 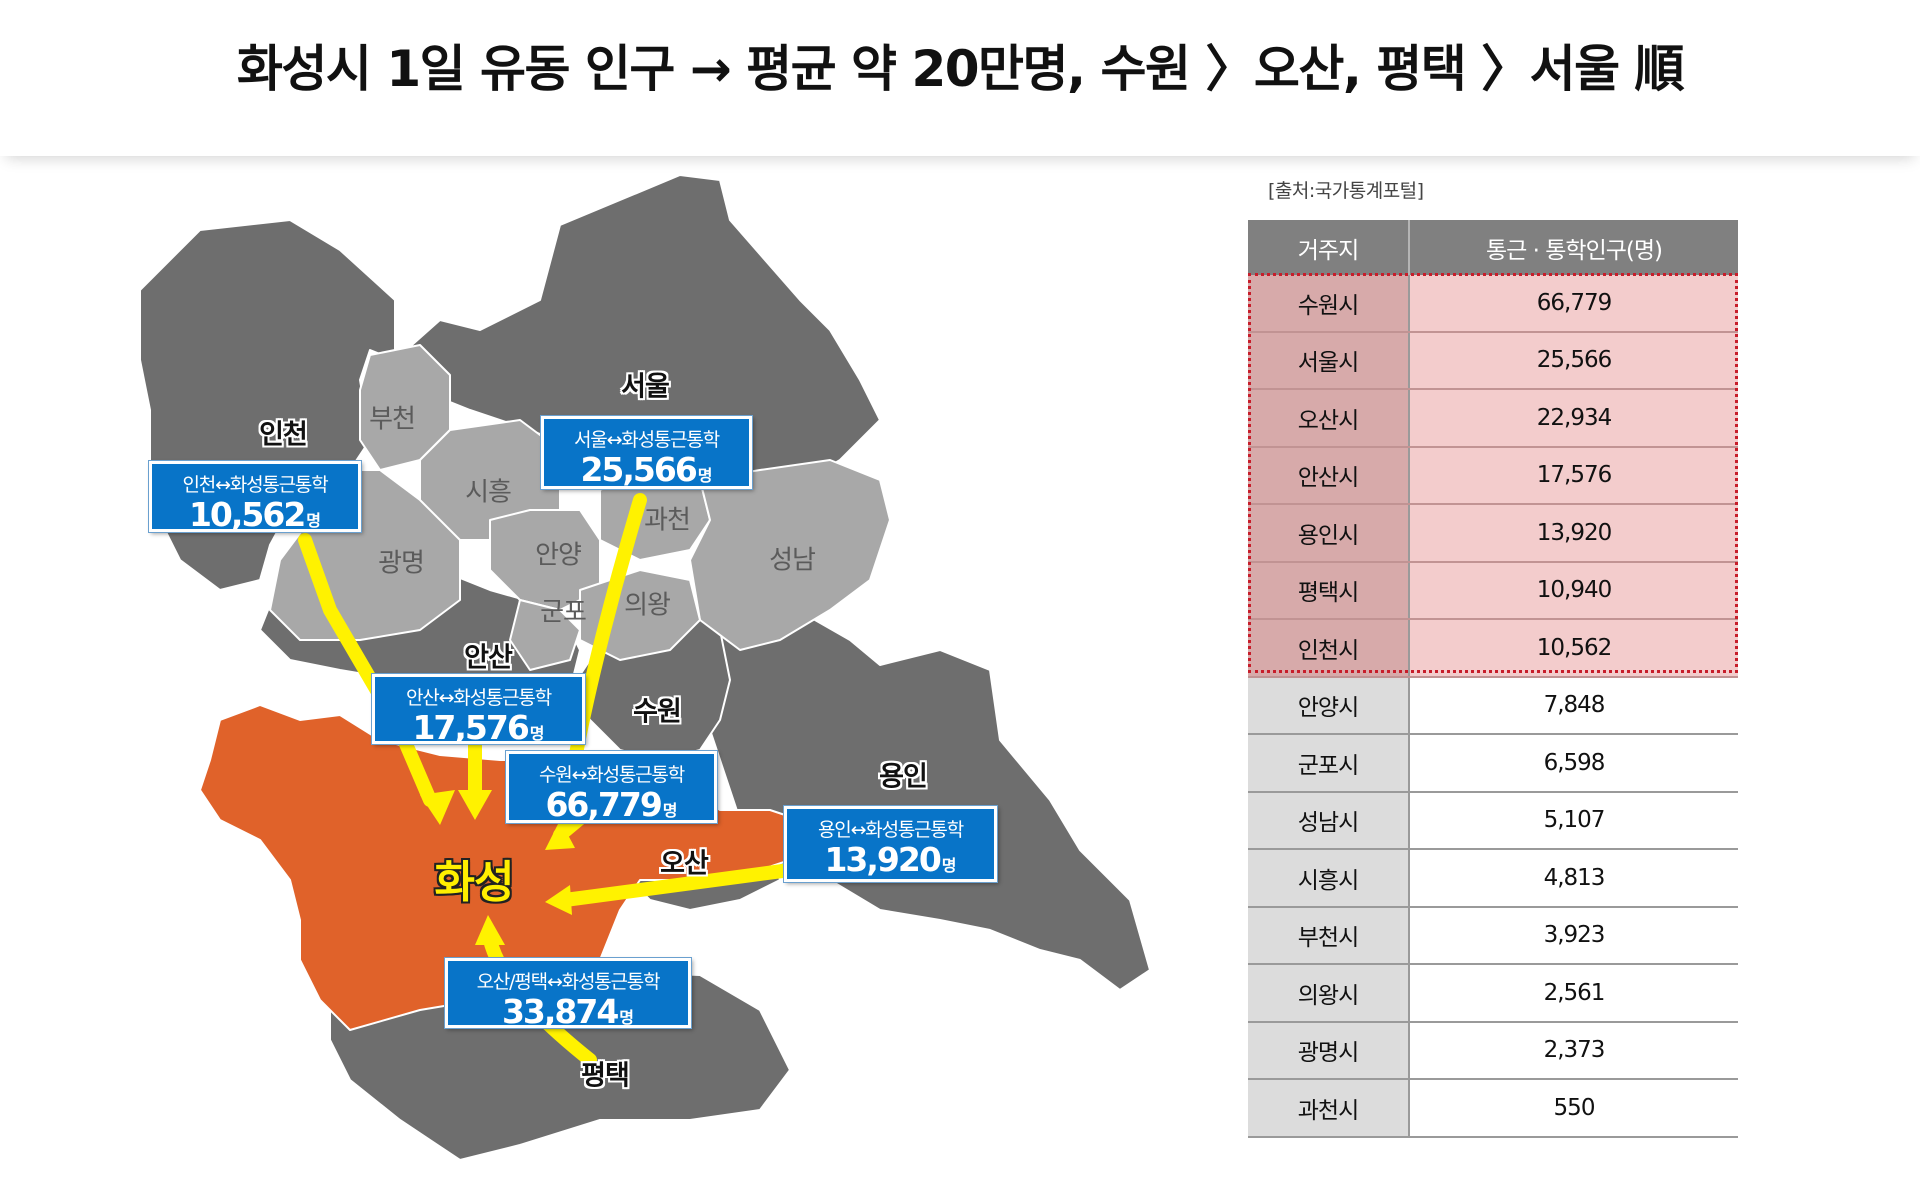 What do you see at coordinates (1329, 418) in the screenshot?
I see `cell-residence: 오산시` at bounding box center [1329, 418].